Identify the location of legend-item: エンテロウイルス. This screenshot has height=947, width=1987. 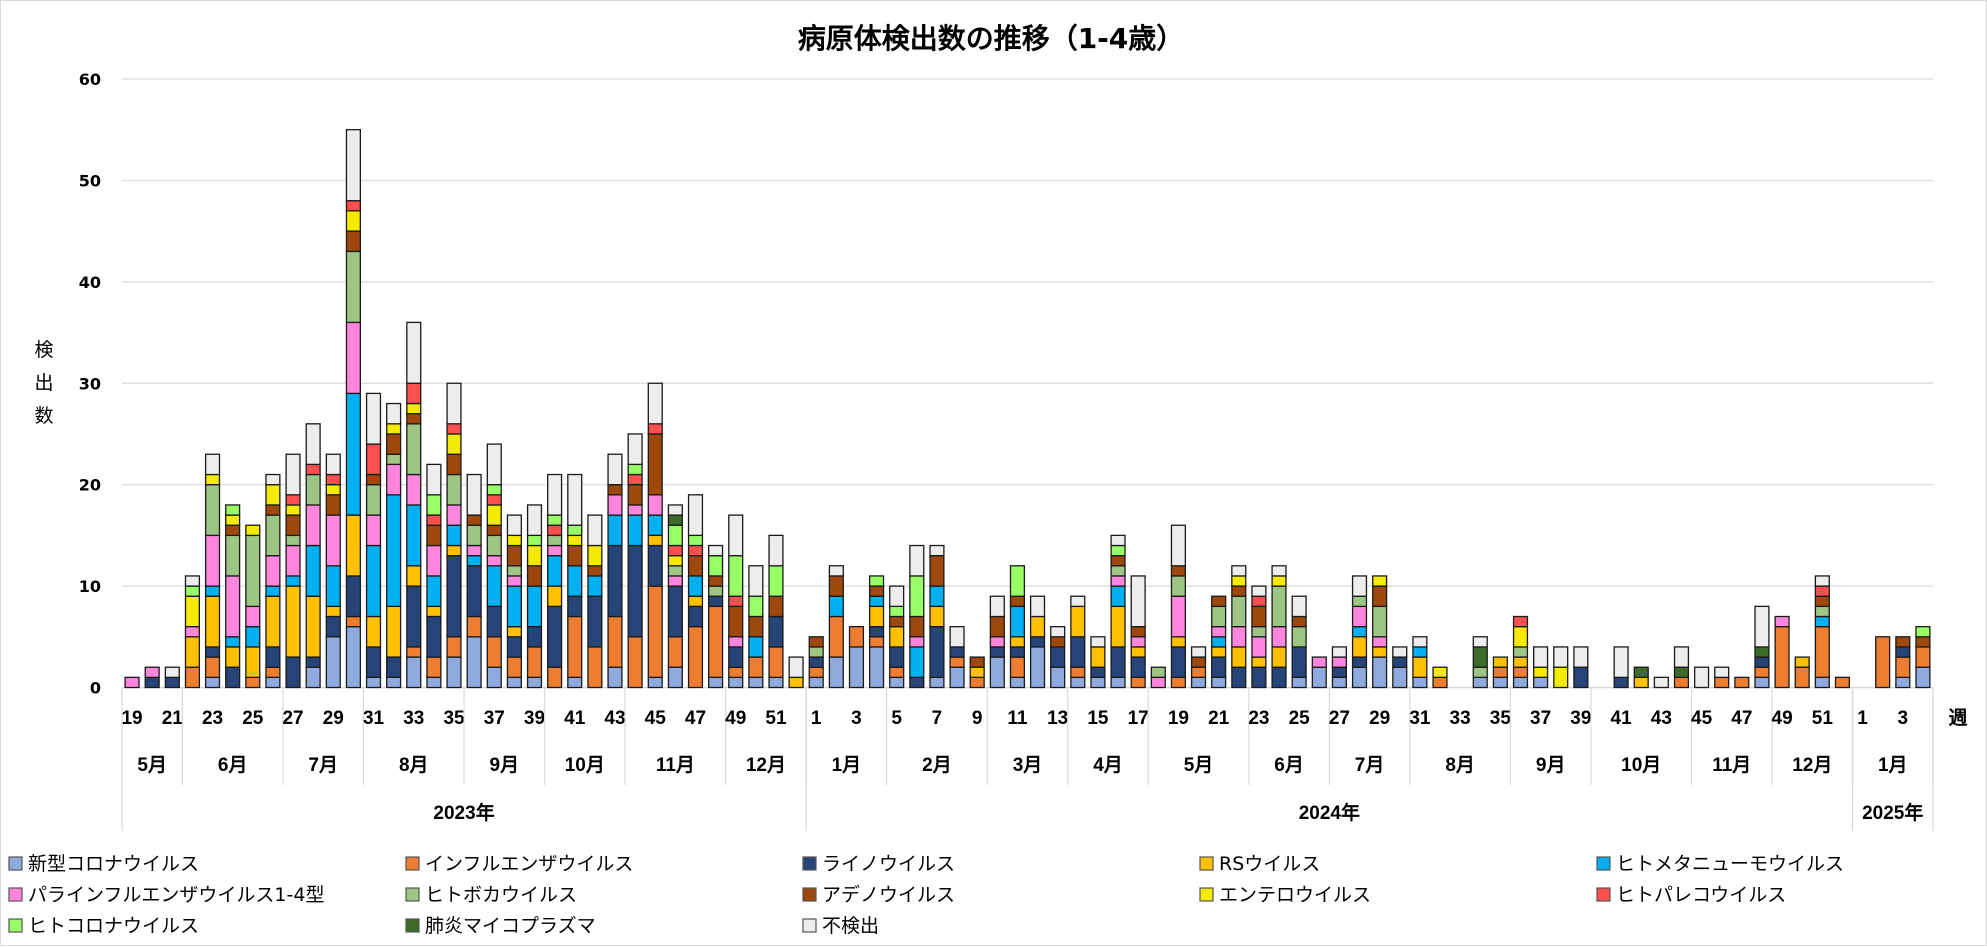
(1285, 895).